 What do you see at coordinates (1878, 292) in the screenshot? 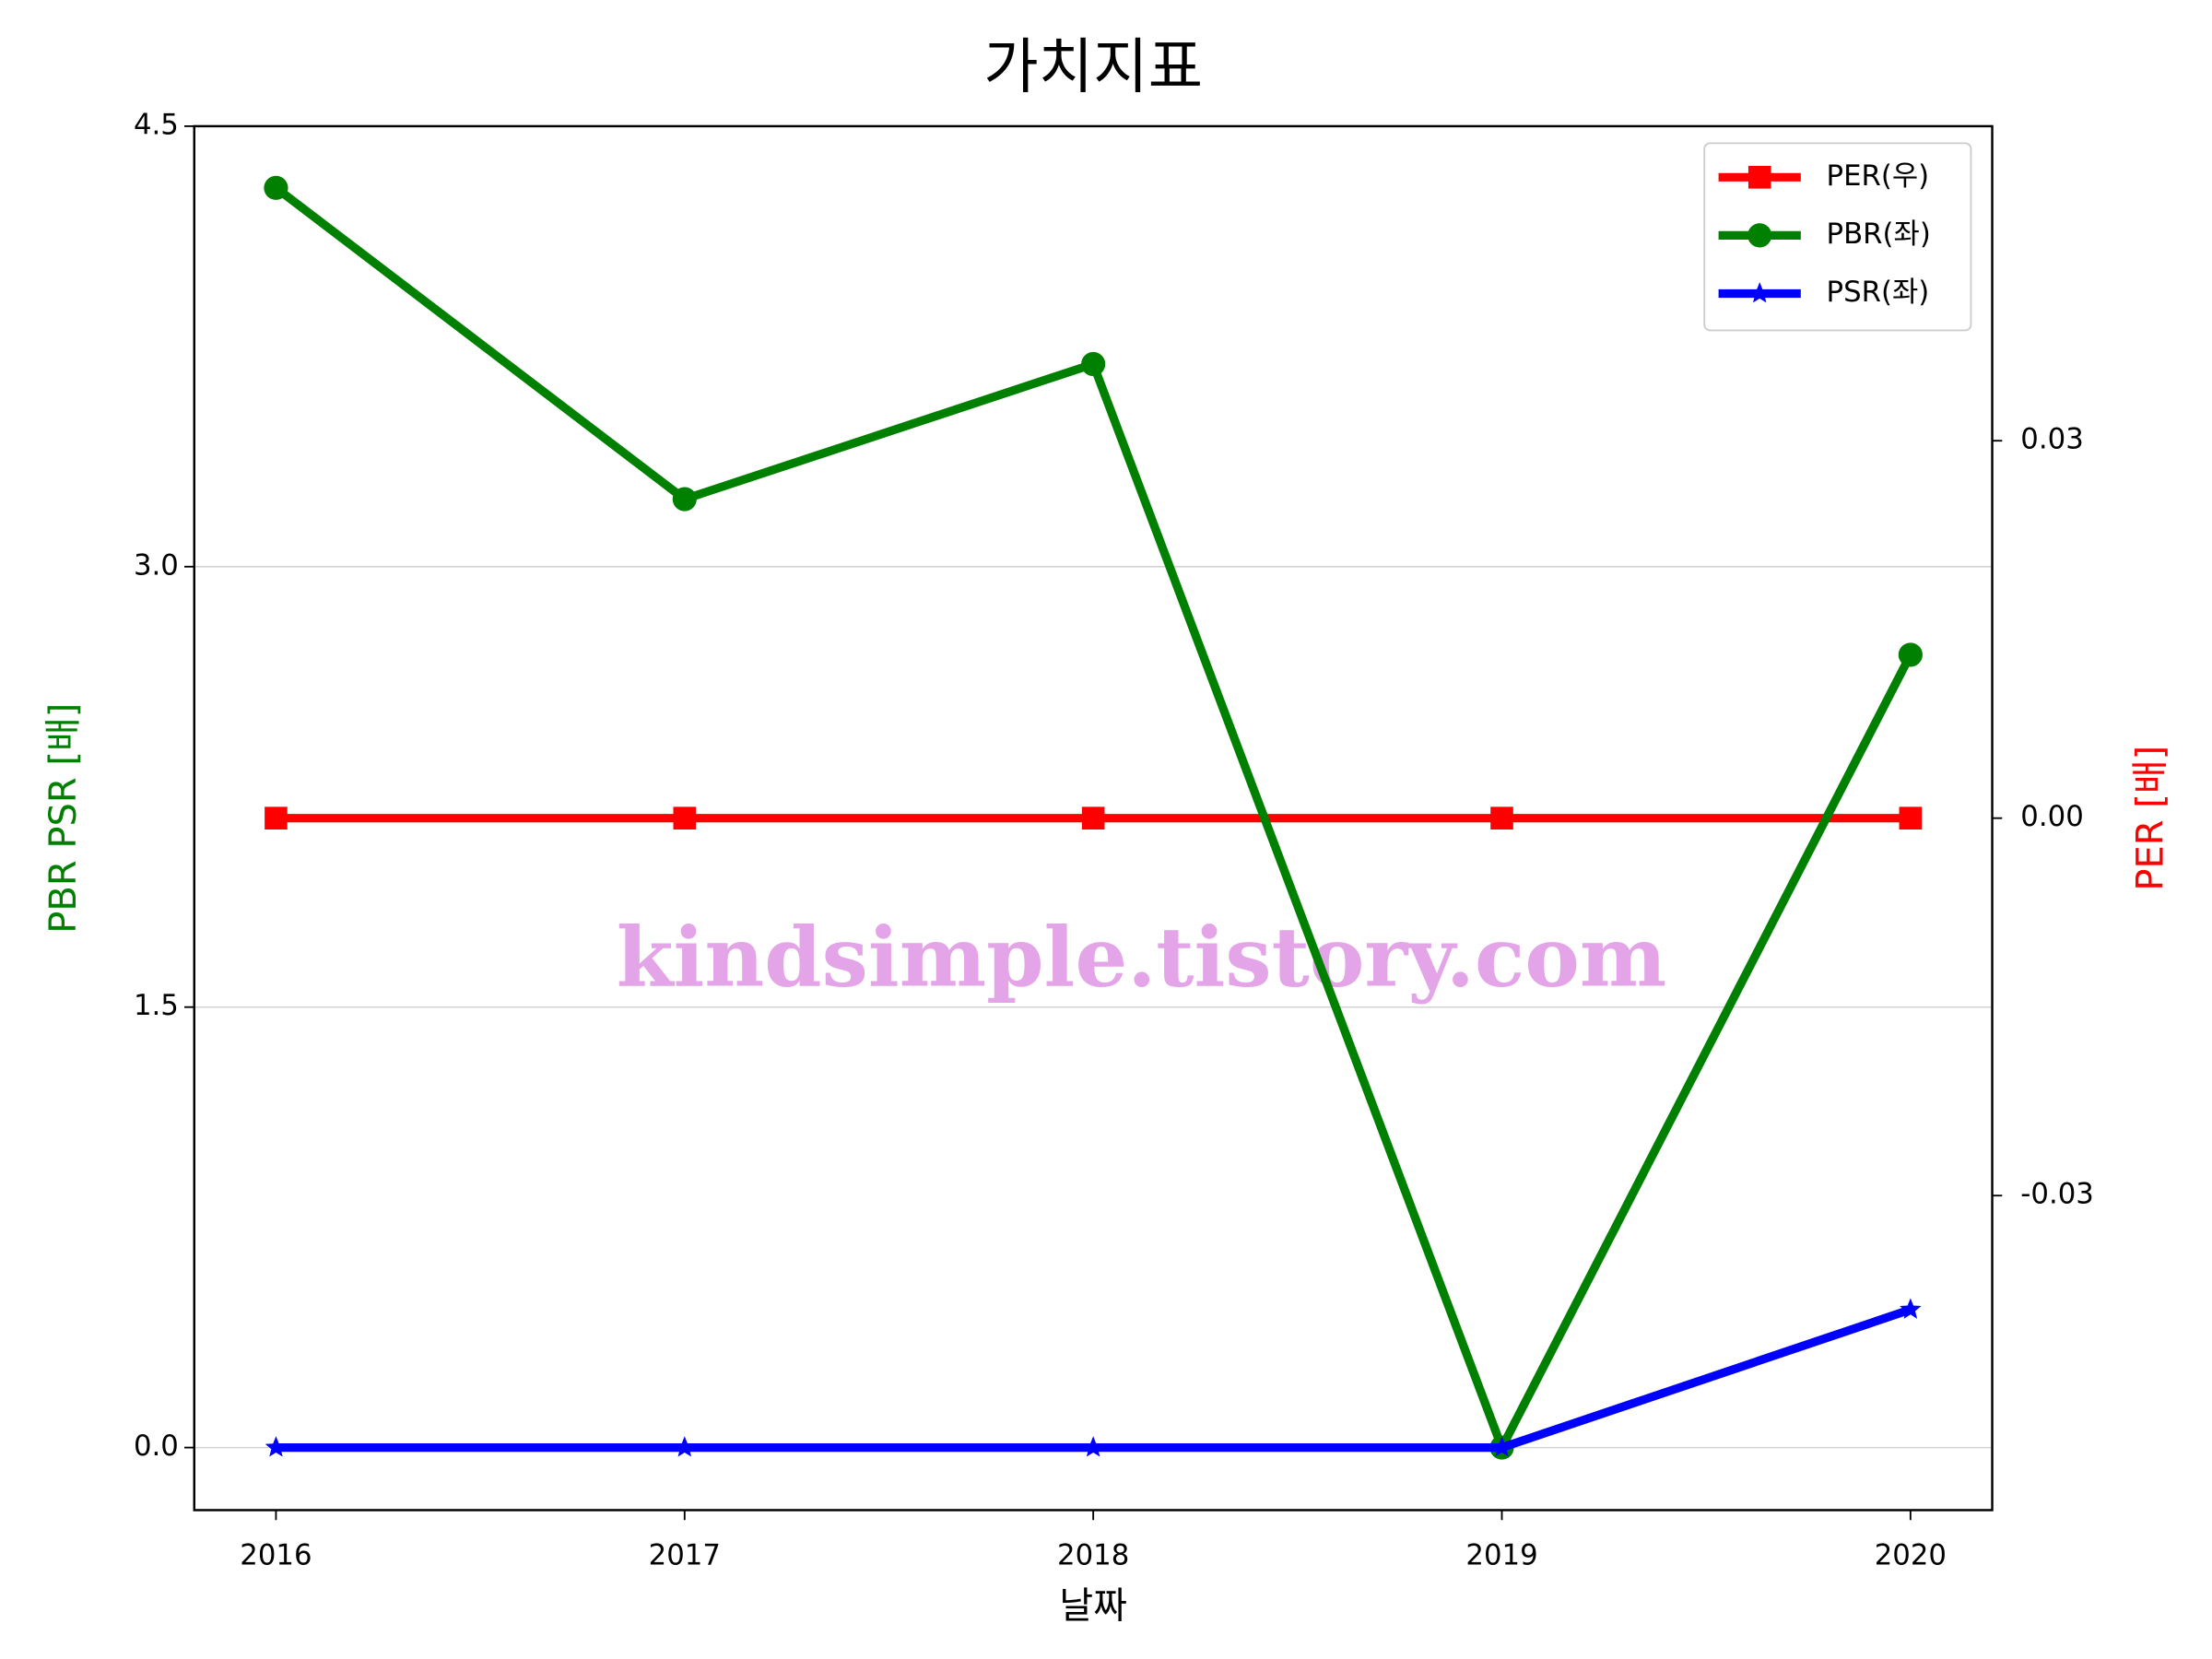
I see `legend-label: PSR(좌)` at bounding box center [1878, 292].